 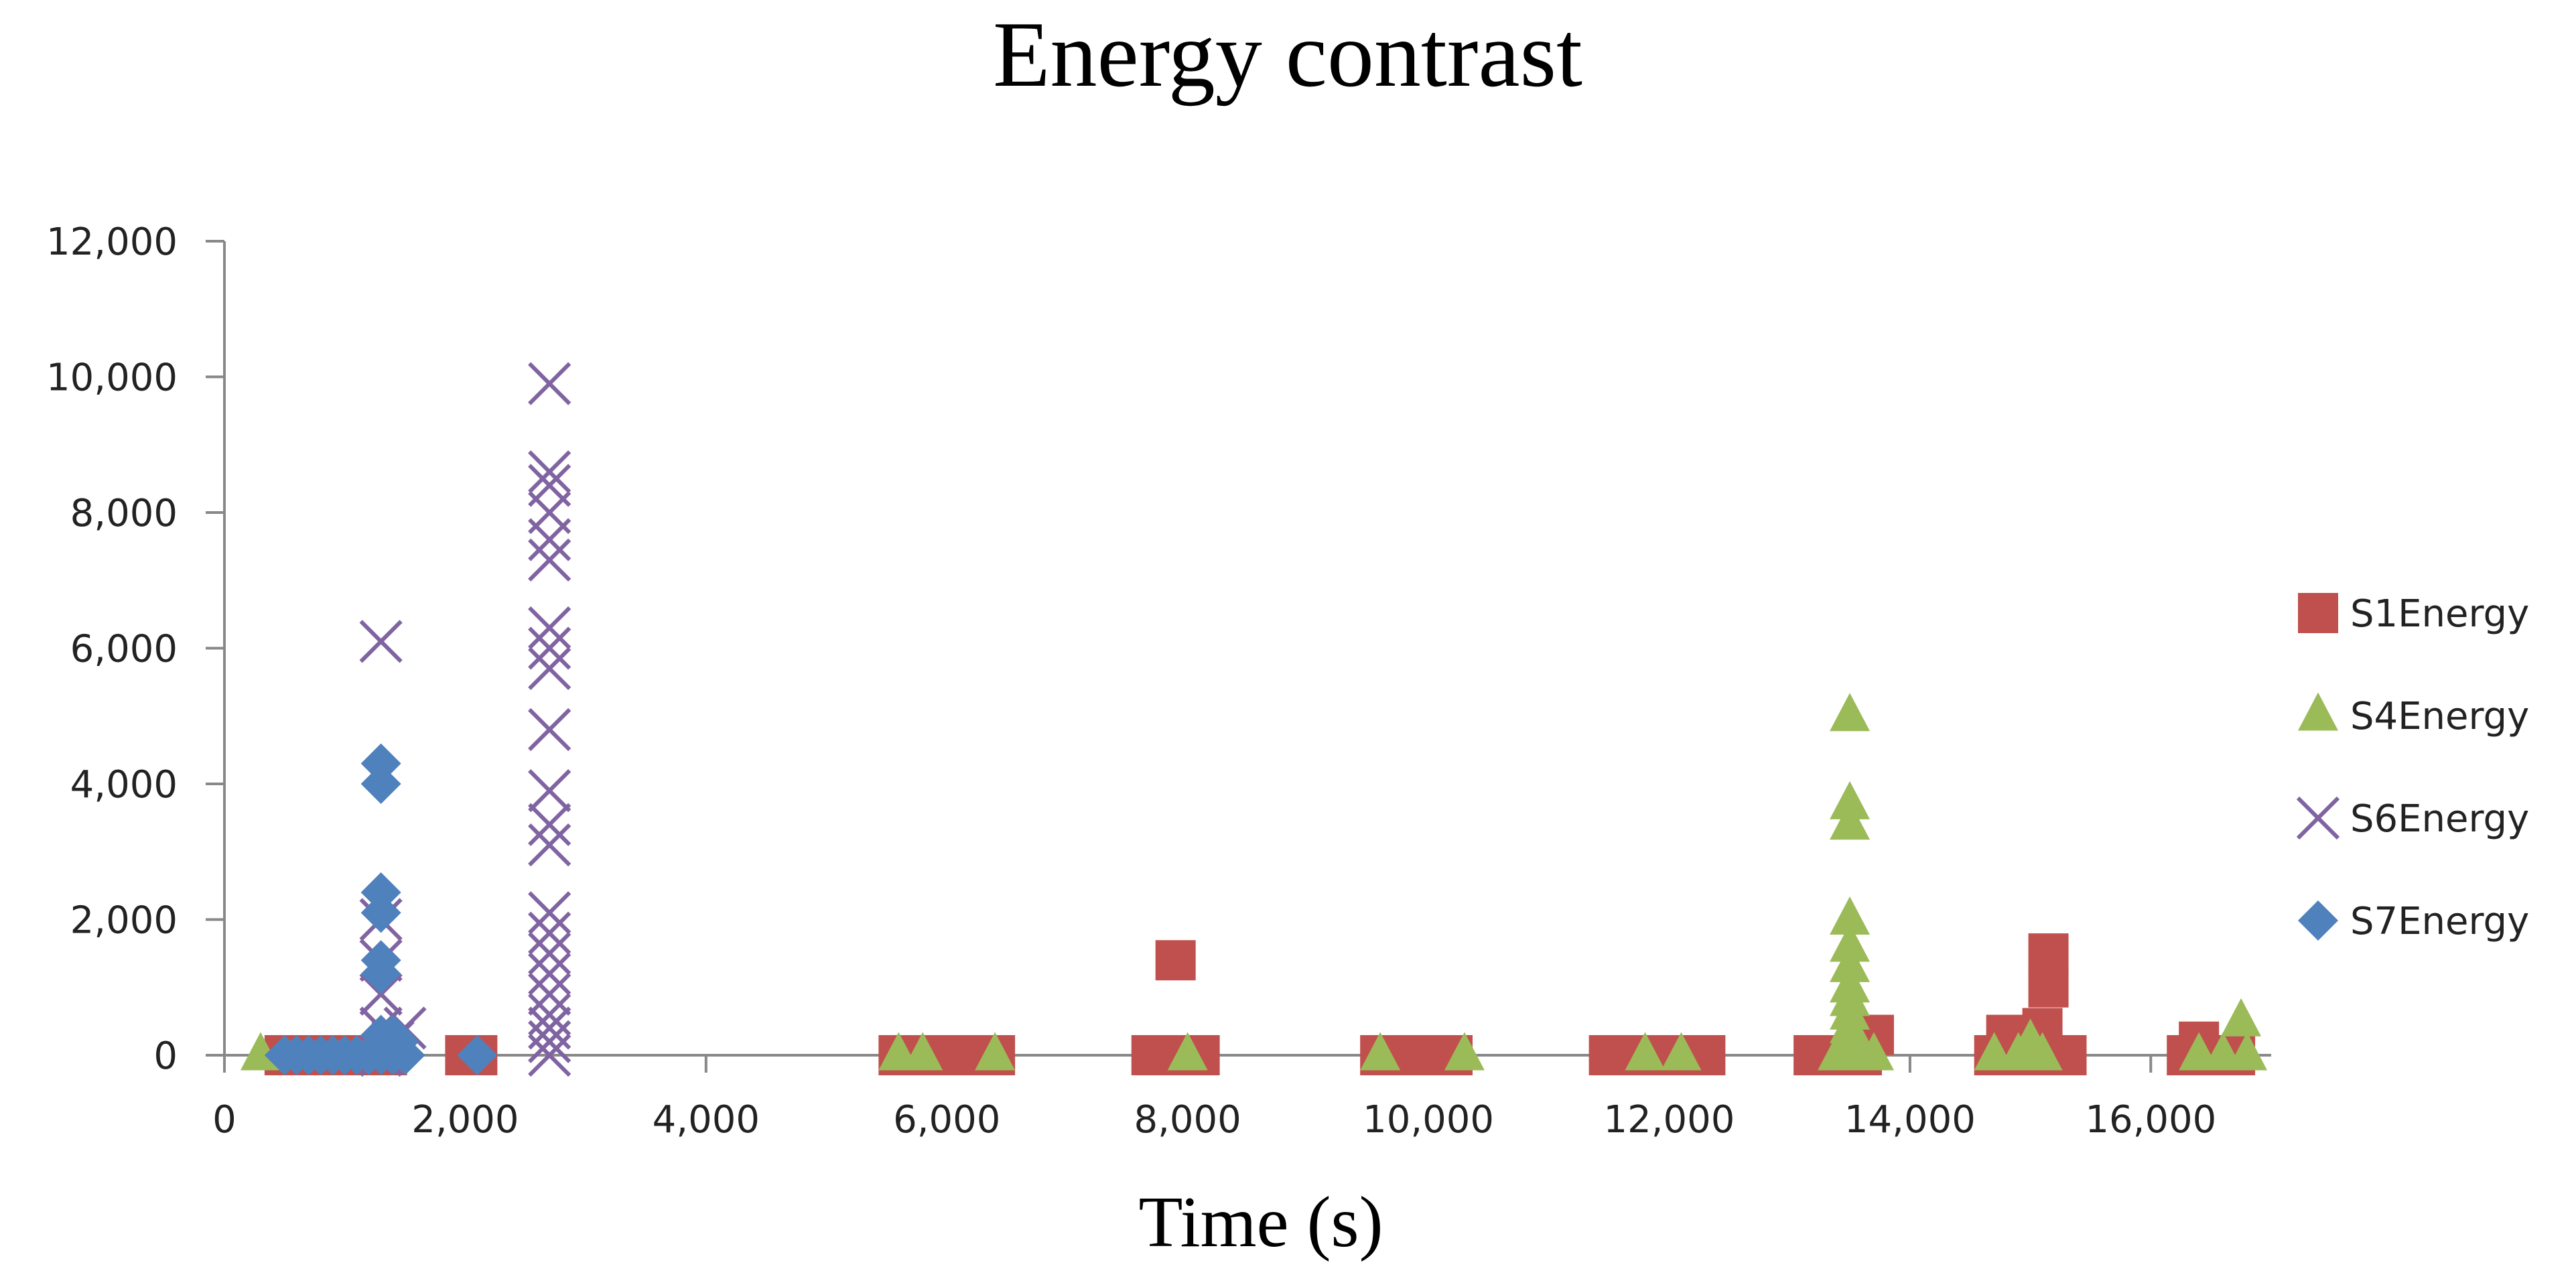 What do you see at coordinates (224, 1120) in the screenshot?
I see `x-tick-label: 0` at bounding box center [224, 1120].